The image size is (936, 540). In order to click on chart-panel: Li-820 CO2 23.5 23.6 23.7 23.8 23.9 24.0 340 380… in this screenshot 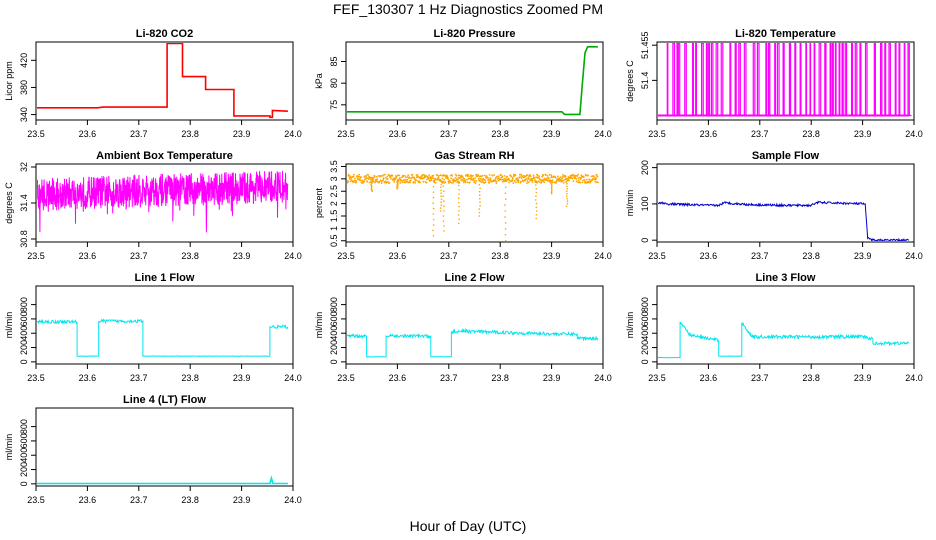, I will do `click(153, 83)`.